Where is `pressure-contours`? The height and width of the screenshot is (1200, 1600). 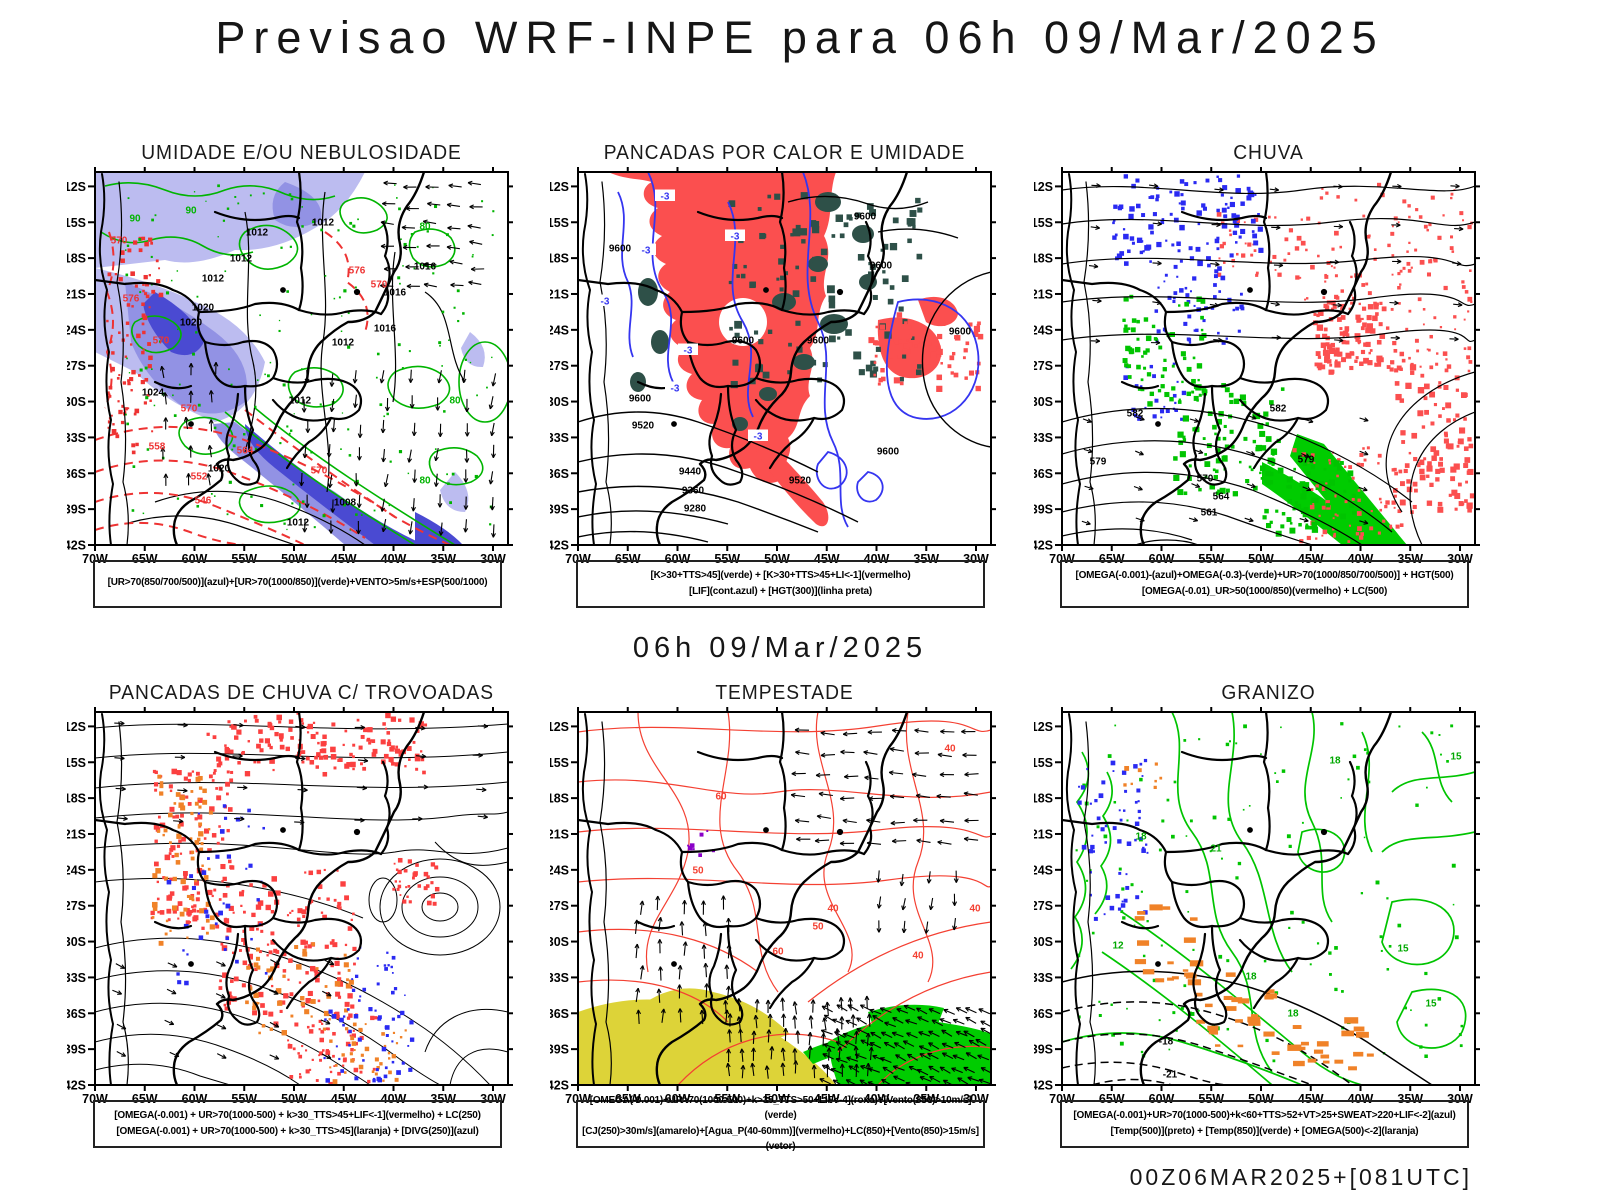
pressure-contours is located at coordinates (295, 368).